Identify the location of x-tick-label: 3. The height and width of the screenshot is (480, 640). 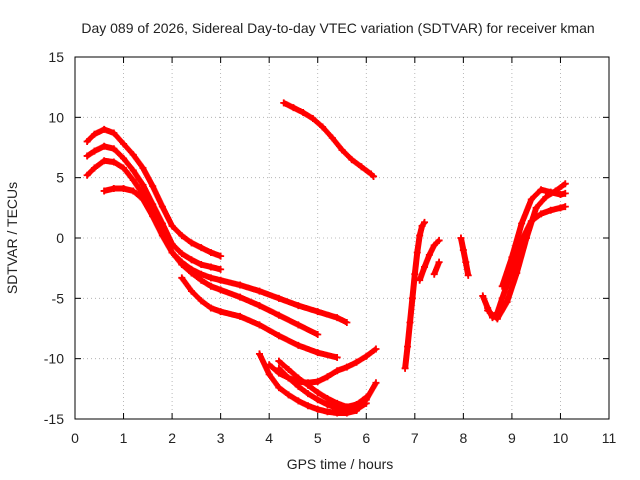
(221, 438).